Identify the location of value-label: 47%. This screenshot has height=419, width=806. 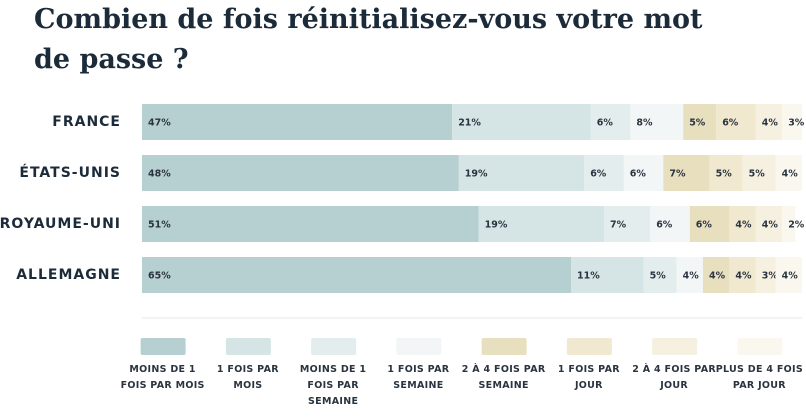
(159, 123).